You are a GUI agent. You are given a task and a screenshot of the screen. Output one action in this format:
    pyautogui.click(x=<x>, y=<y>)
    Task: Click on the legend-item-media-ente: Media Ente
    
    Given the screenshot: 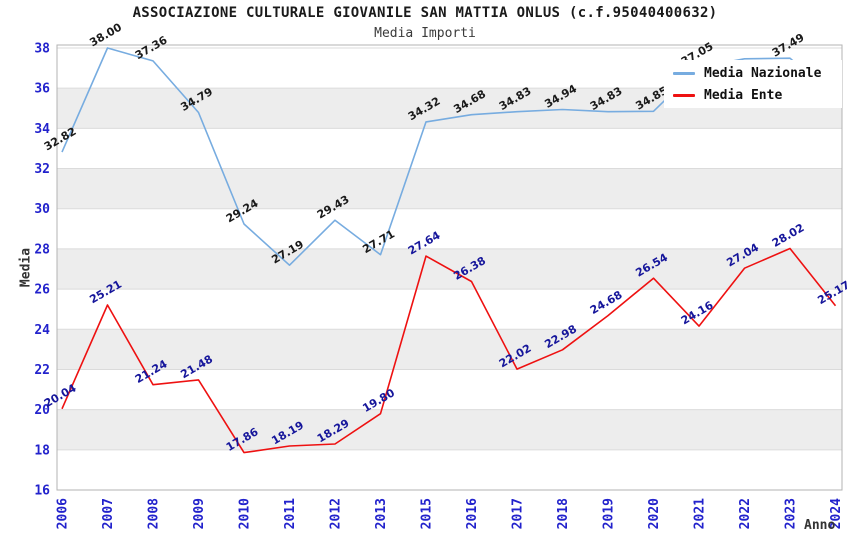 What is the action you would take?
    pyautogui.click(x=753, y=95)
    